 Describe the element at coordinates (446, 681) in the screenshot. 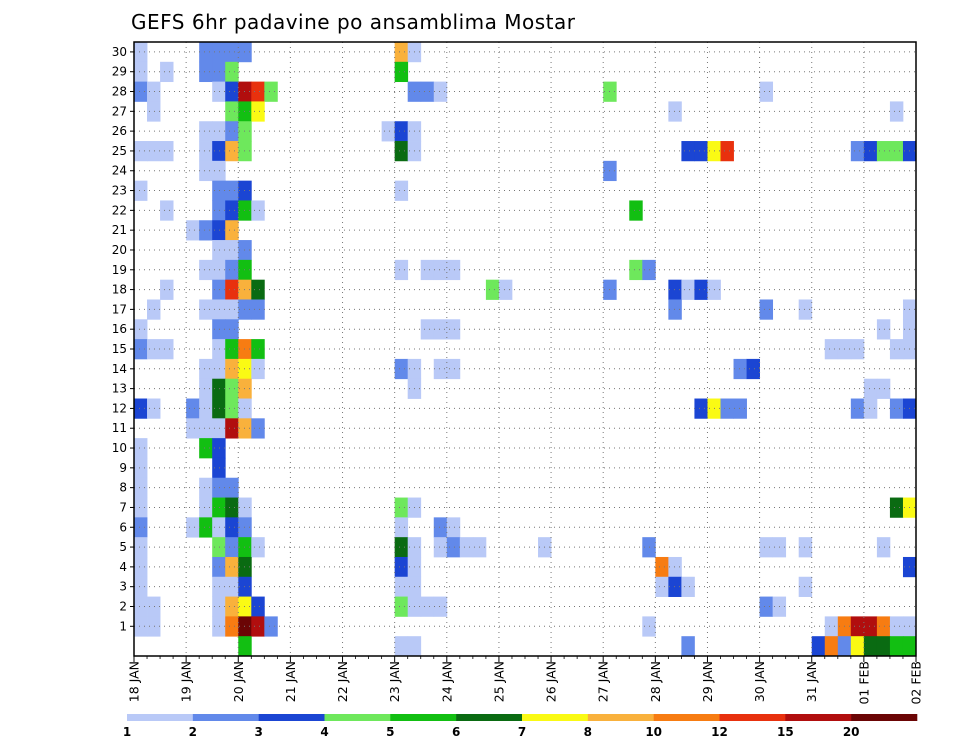

I see `x-tick-label: 24 JAN` at that location.